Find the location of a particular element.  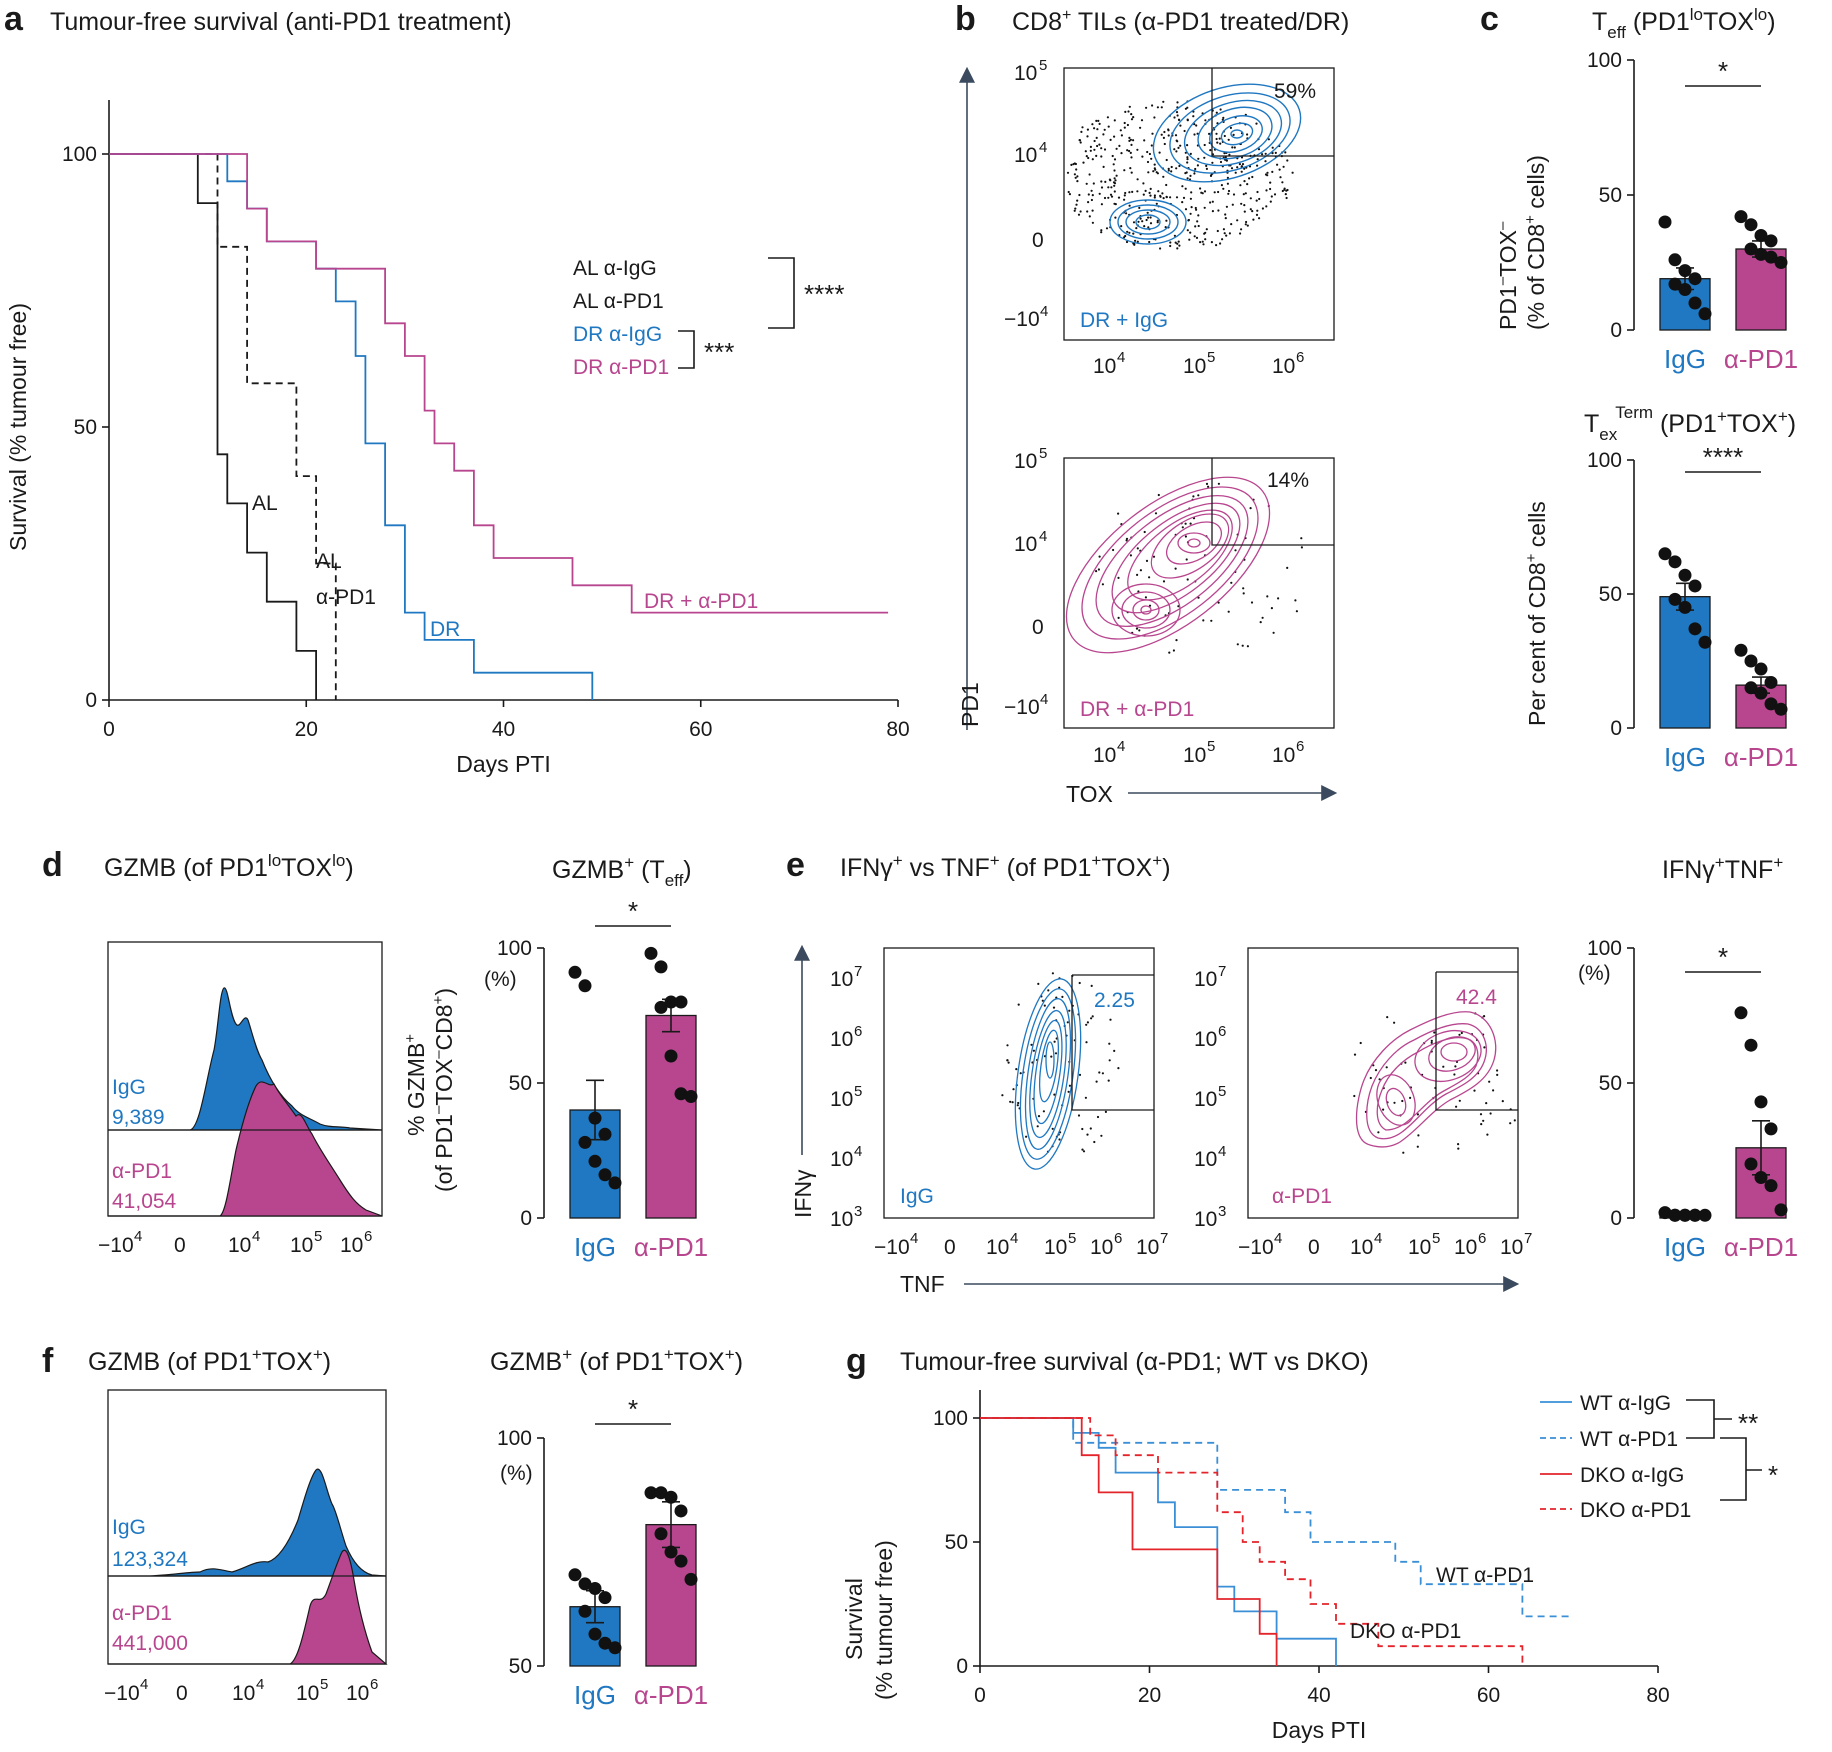

label-g-dko-pd1: DKO α-PD1 is located at coordinates (1405, 1631).